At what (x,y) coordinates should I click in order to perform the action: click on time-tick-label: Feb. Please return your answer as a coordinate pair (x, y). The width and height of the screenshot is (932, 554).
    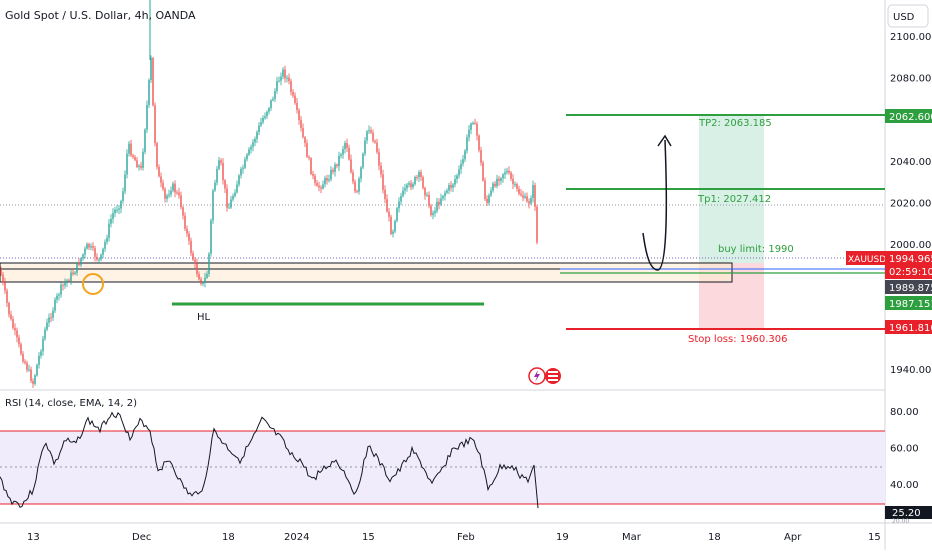
    Looking at the image, I should click on (466, 537).